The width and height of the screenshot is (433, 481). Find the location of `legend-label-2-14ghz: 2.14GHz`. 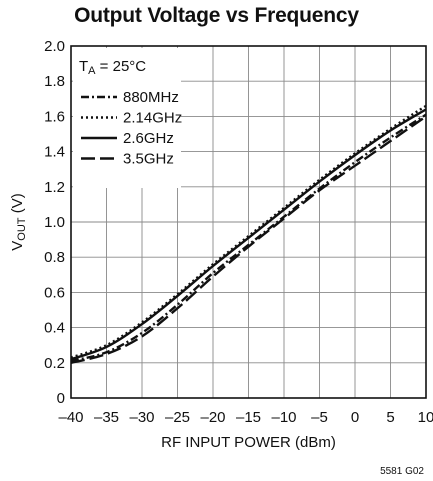

legend-label-2-14ghz: 2.14GHz is located at coordinates (152, 118).